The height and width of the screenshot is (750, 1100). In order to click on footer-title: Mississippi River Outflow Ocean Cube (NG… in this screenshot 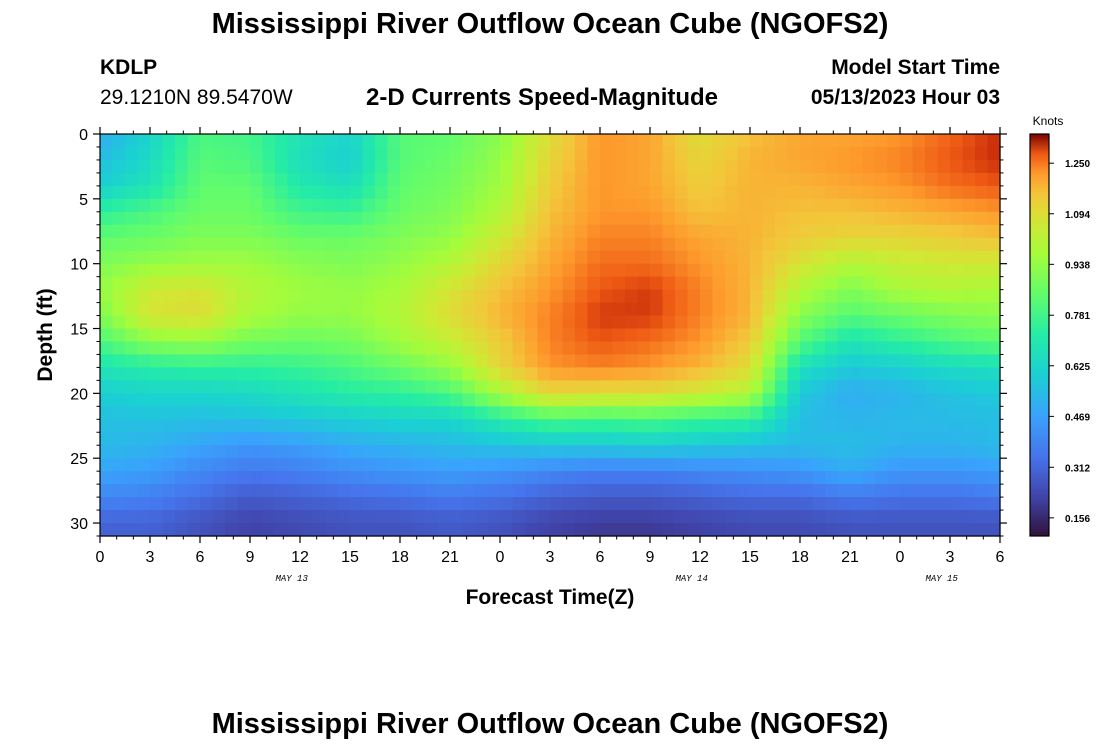, I will do `click(550, 724)`.